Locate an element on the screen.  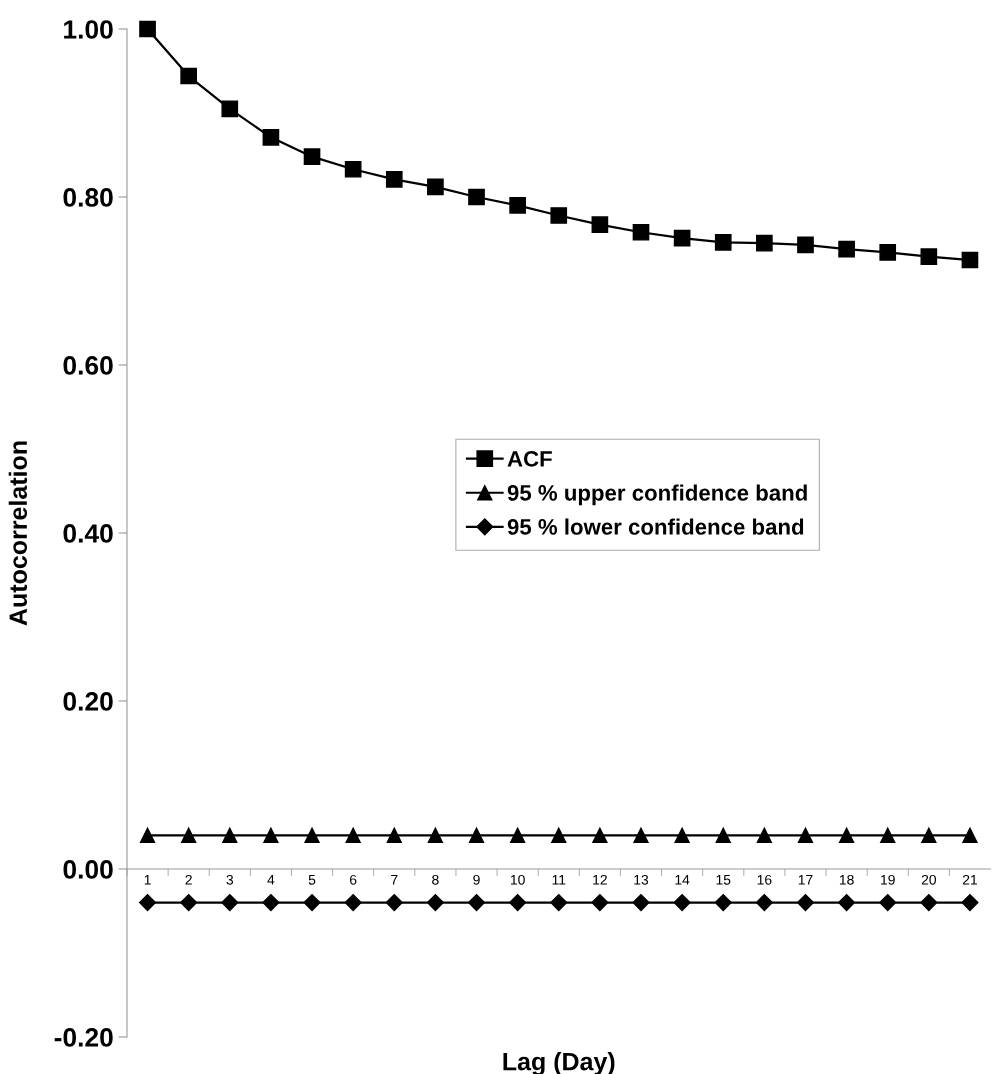
legend-label: ACF is located at coordinates (529, 458).